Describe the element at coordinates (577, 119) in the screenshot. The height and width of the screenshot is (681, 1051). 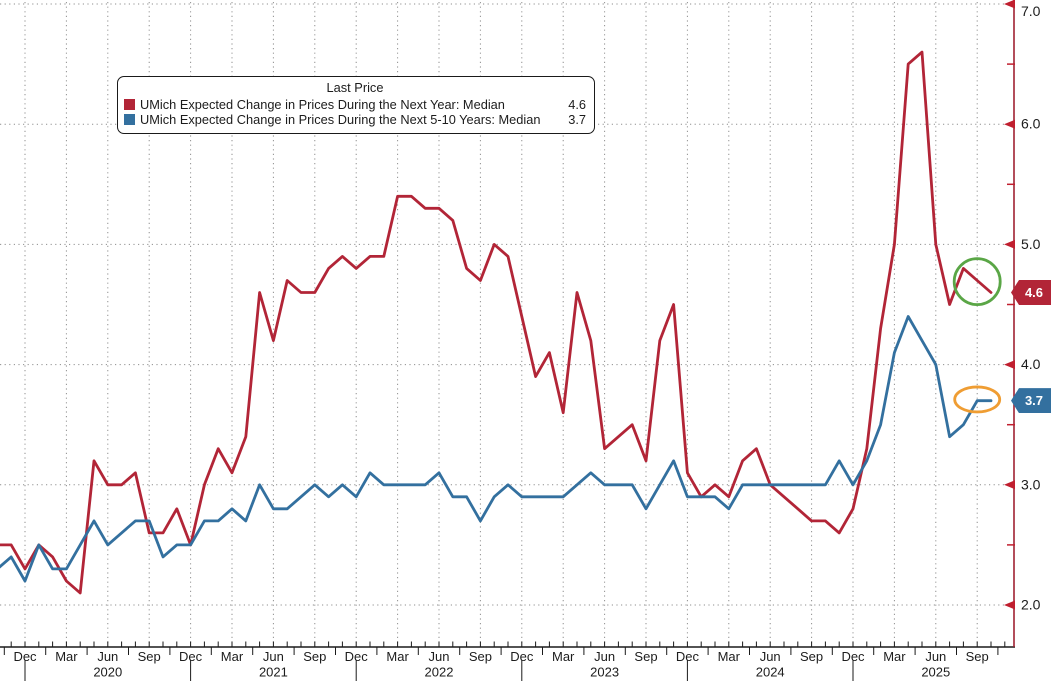
I see `legend-value-5-10-years: 3.7` at that location.